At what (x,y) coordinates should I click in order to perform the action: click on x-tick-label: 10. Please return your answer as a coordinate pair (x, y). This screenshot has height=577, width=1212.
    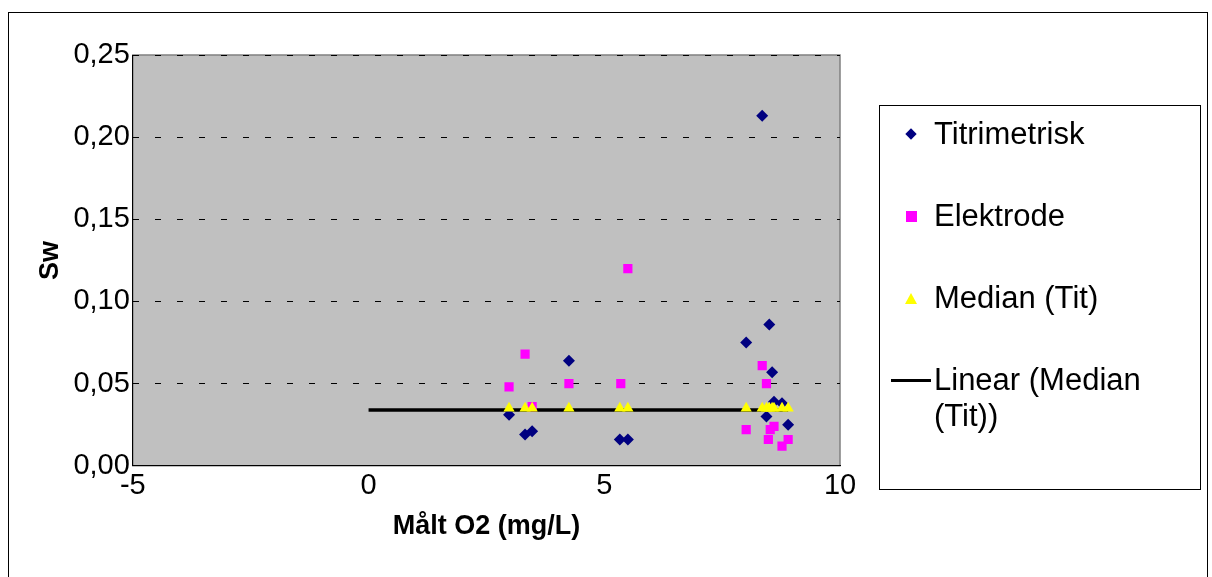
    Looking at the image, I should click on (840, 484).